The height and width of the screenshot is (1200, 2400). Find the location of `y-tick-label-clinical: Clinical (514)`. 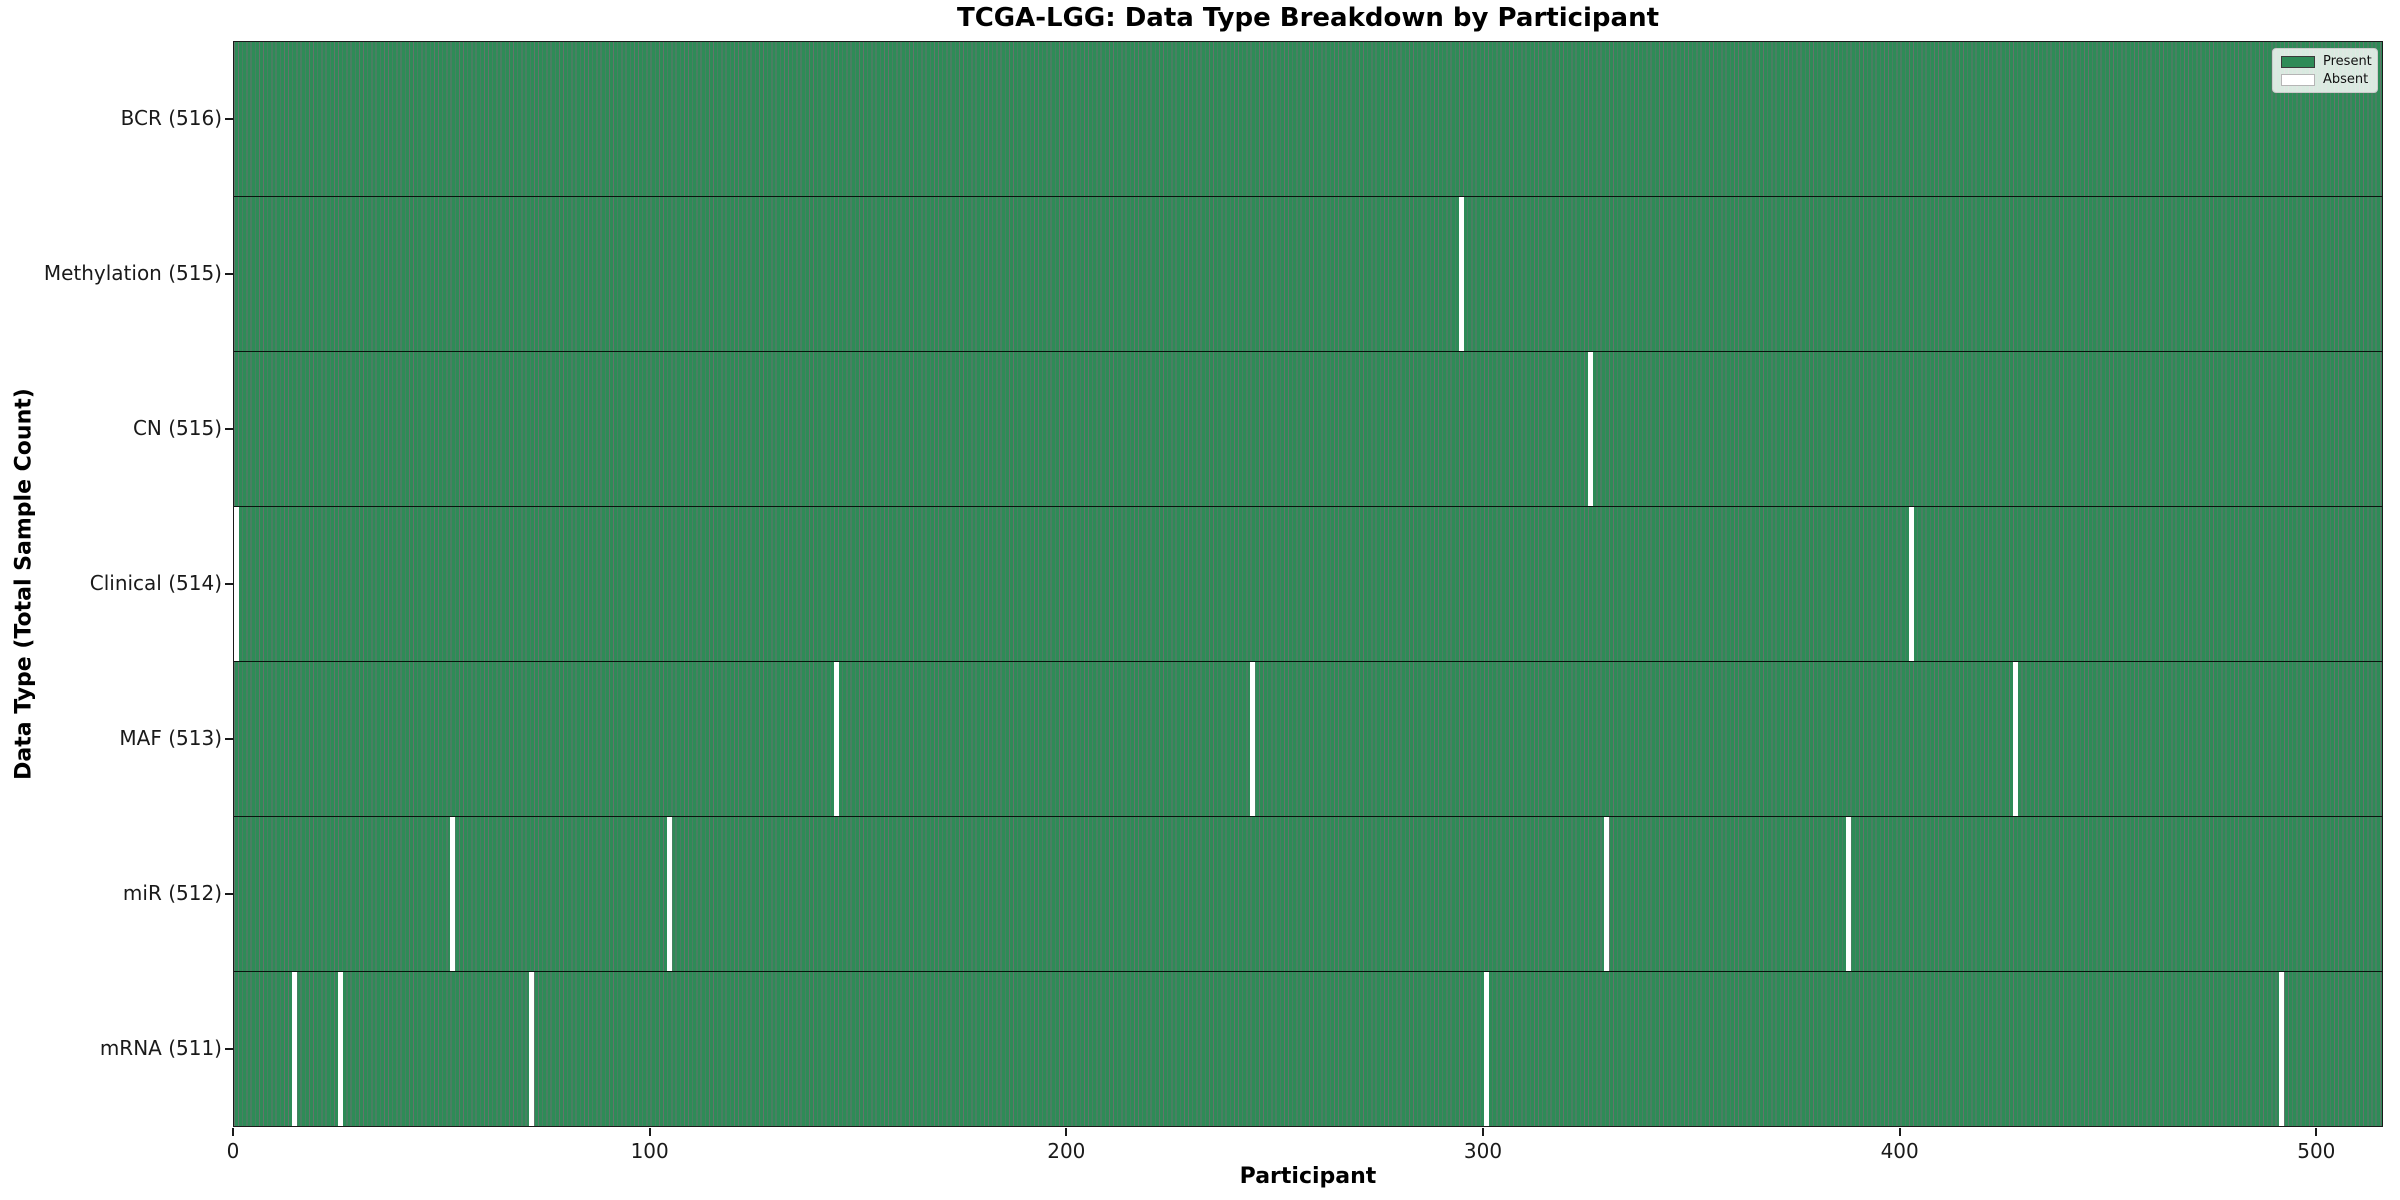

y-tick-label-clinical: Clinical (514) is located at coordinates (155, 583).